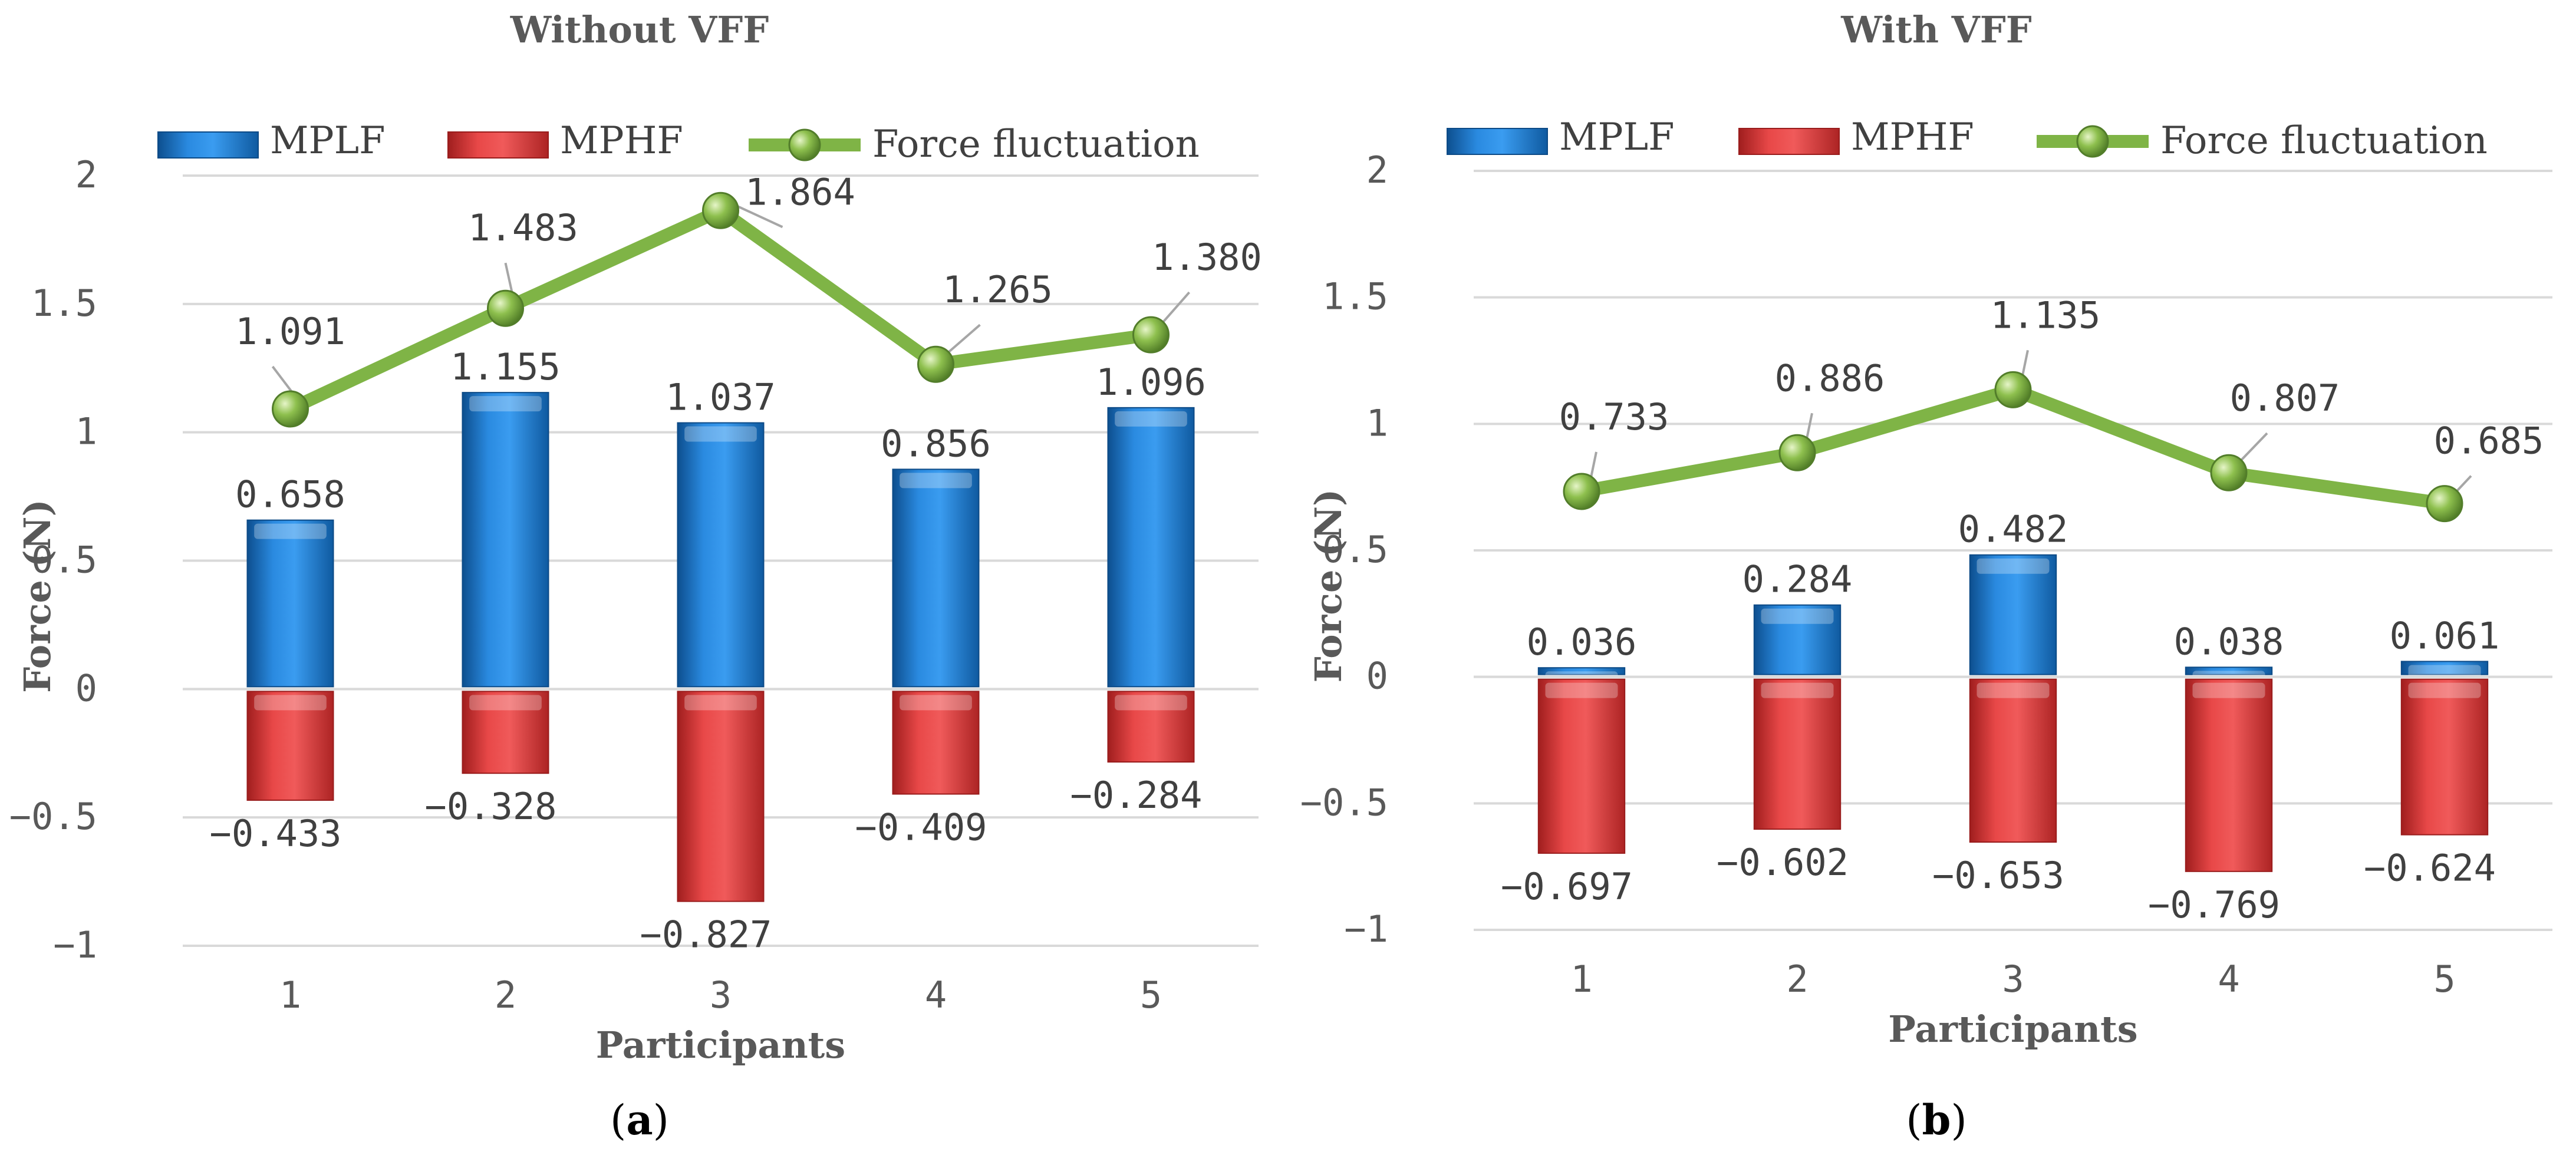  What do you see at coordinates (1936, 1119) in the screenshot?
I see `panel-label: (b)` at bounding box center [1936, 1119].